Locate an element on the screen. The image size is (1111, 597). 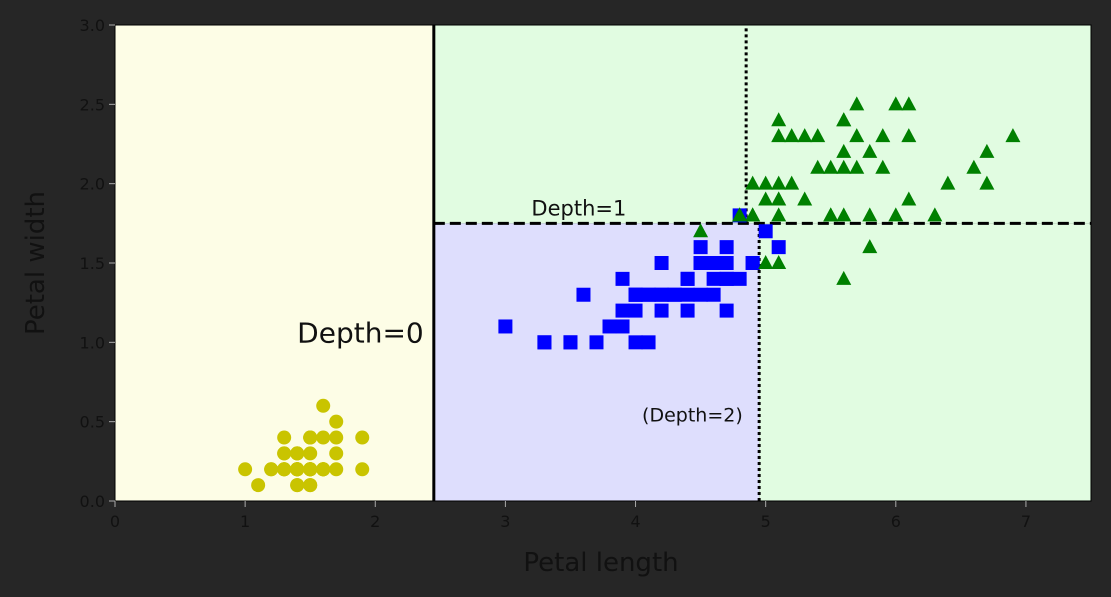
x-tick-label: 0 is located at coordinates (115, 521).